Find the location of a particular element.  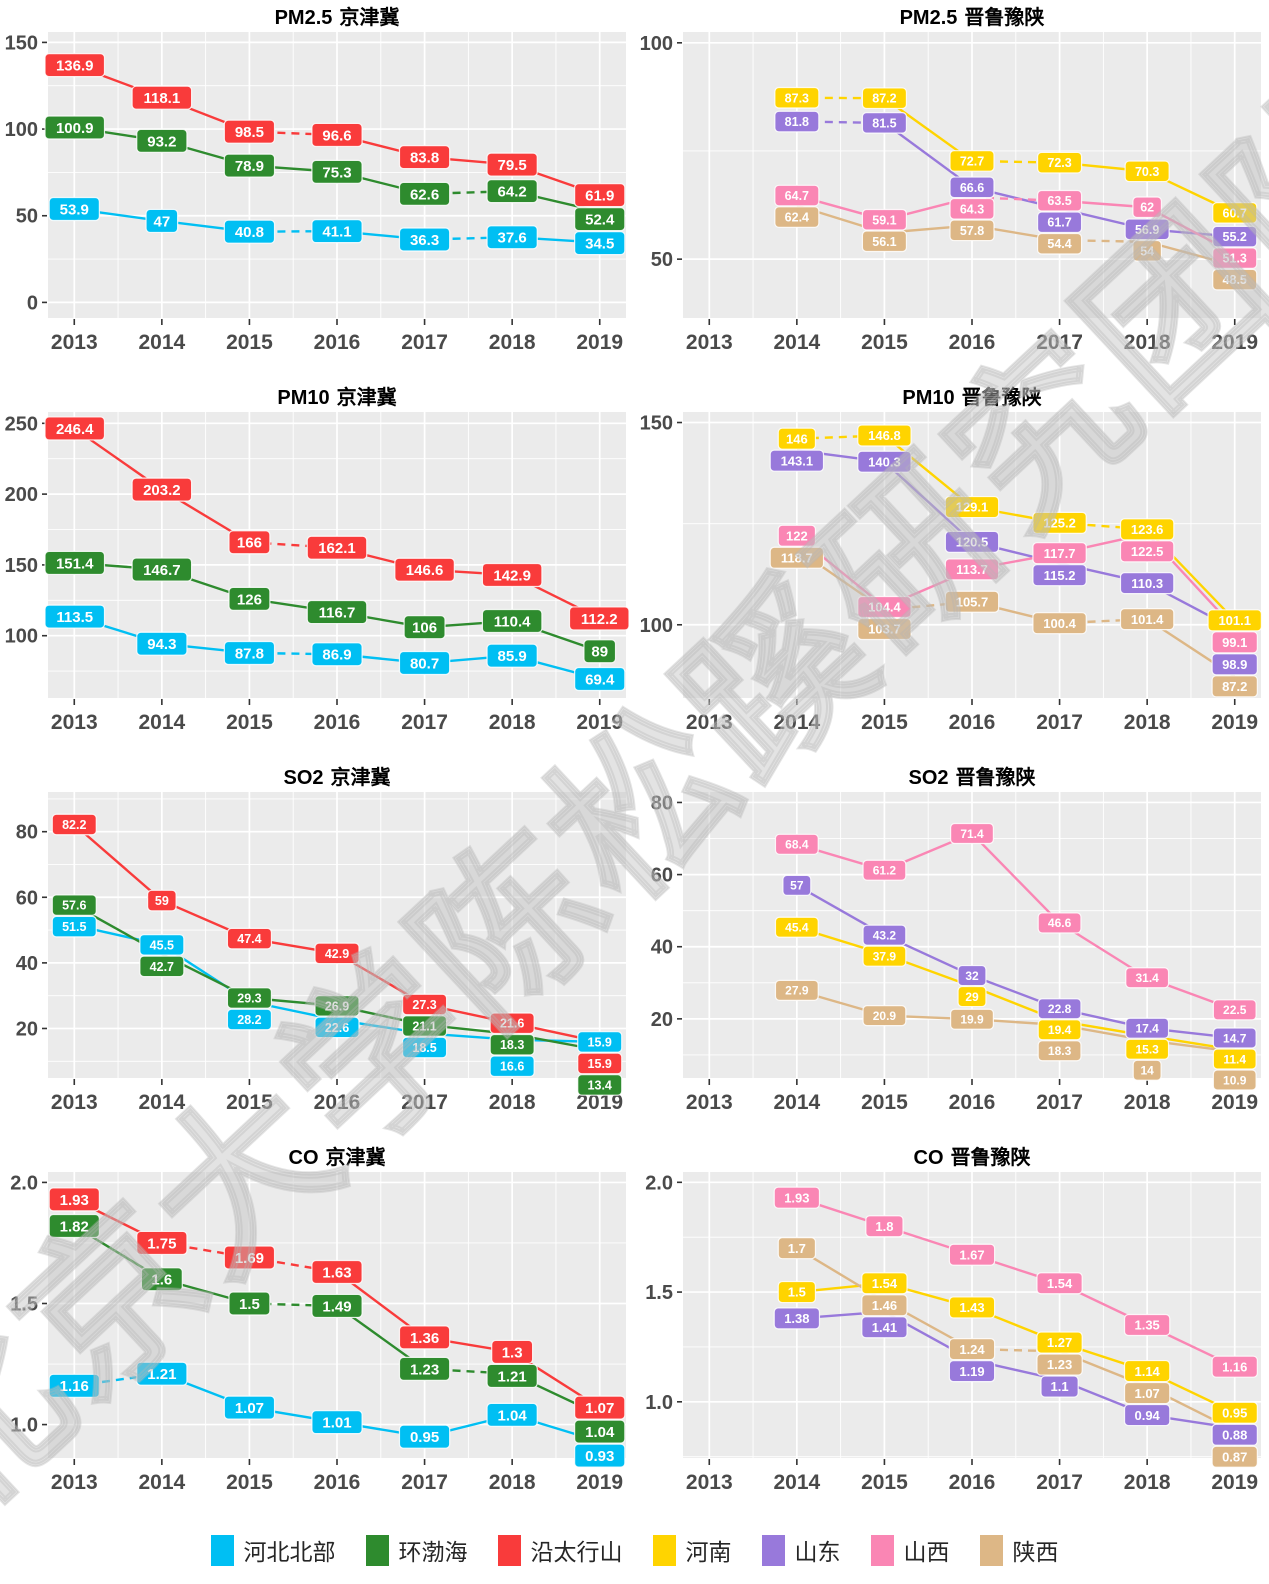

x-tick-label: 2015 is located at coordinates (884, 342).